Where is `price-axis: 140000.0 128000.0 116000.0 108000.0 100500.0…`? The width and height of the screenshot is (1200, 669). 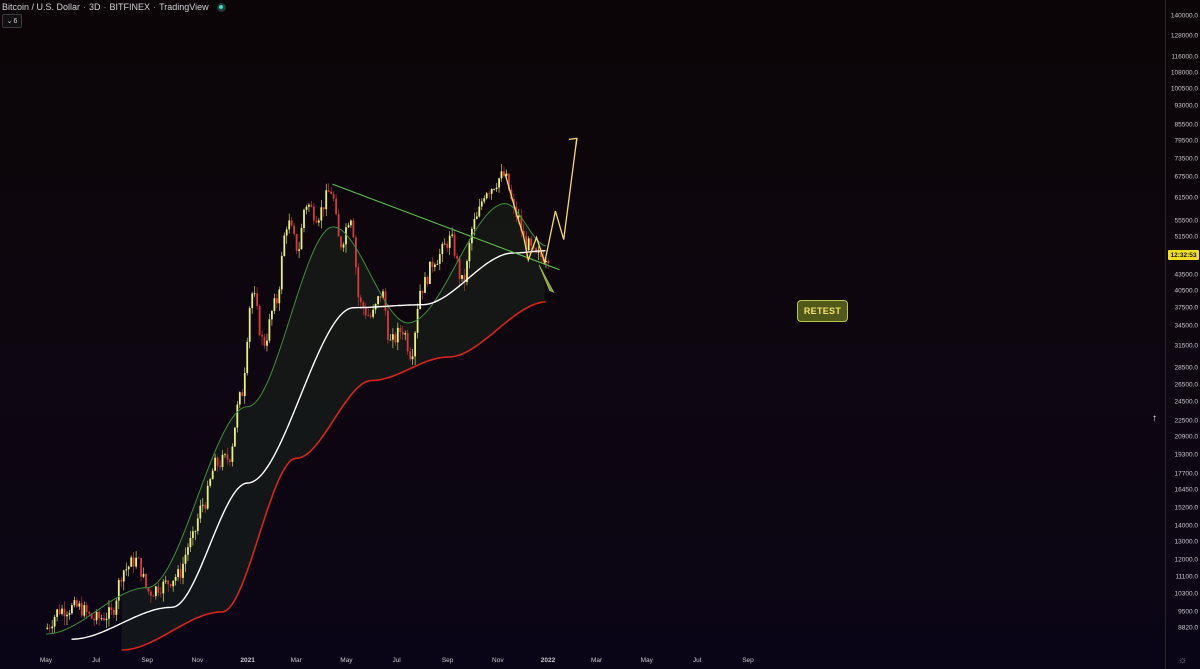
price-axis: 140000.0 128000.0 116000.0 108000.0 100500.0… is located at coordinates (1182, 334).